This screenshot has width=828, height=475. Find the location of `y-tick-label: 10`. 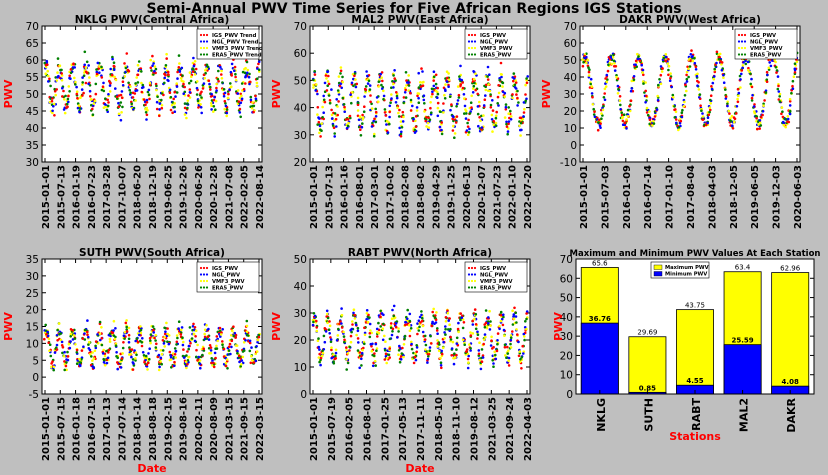

y-tick-label: 10 is located at coordinates (566, 376).